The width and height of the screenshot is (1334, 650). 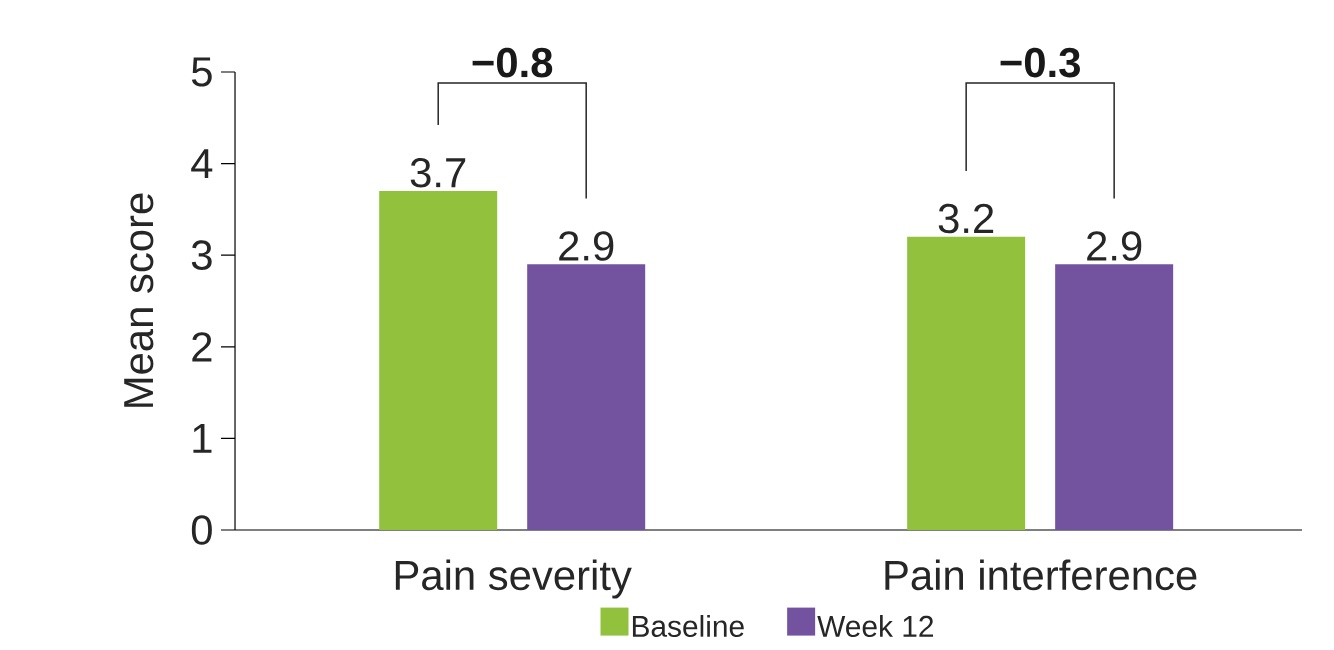 What do you see at coordinates (966, 218) in the screenshot?
I see `data-label: 3.2` at bounding box center [966, 218].